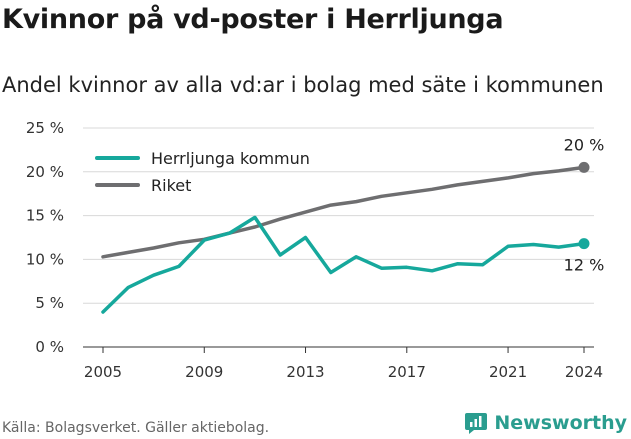  I want to click on y-tick-label: 5 %, so click(49, 303).